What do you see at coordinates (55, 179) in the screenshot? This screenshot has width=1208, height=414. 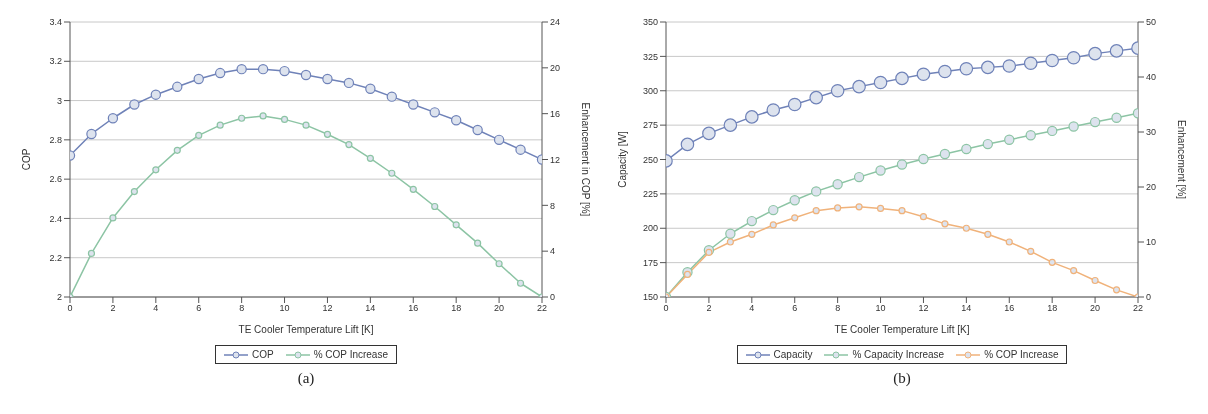 I see `y-tick-label: 2.6` at bounding box center [55, 179].